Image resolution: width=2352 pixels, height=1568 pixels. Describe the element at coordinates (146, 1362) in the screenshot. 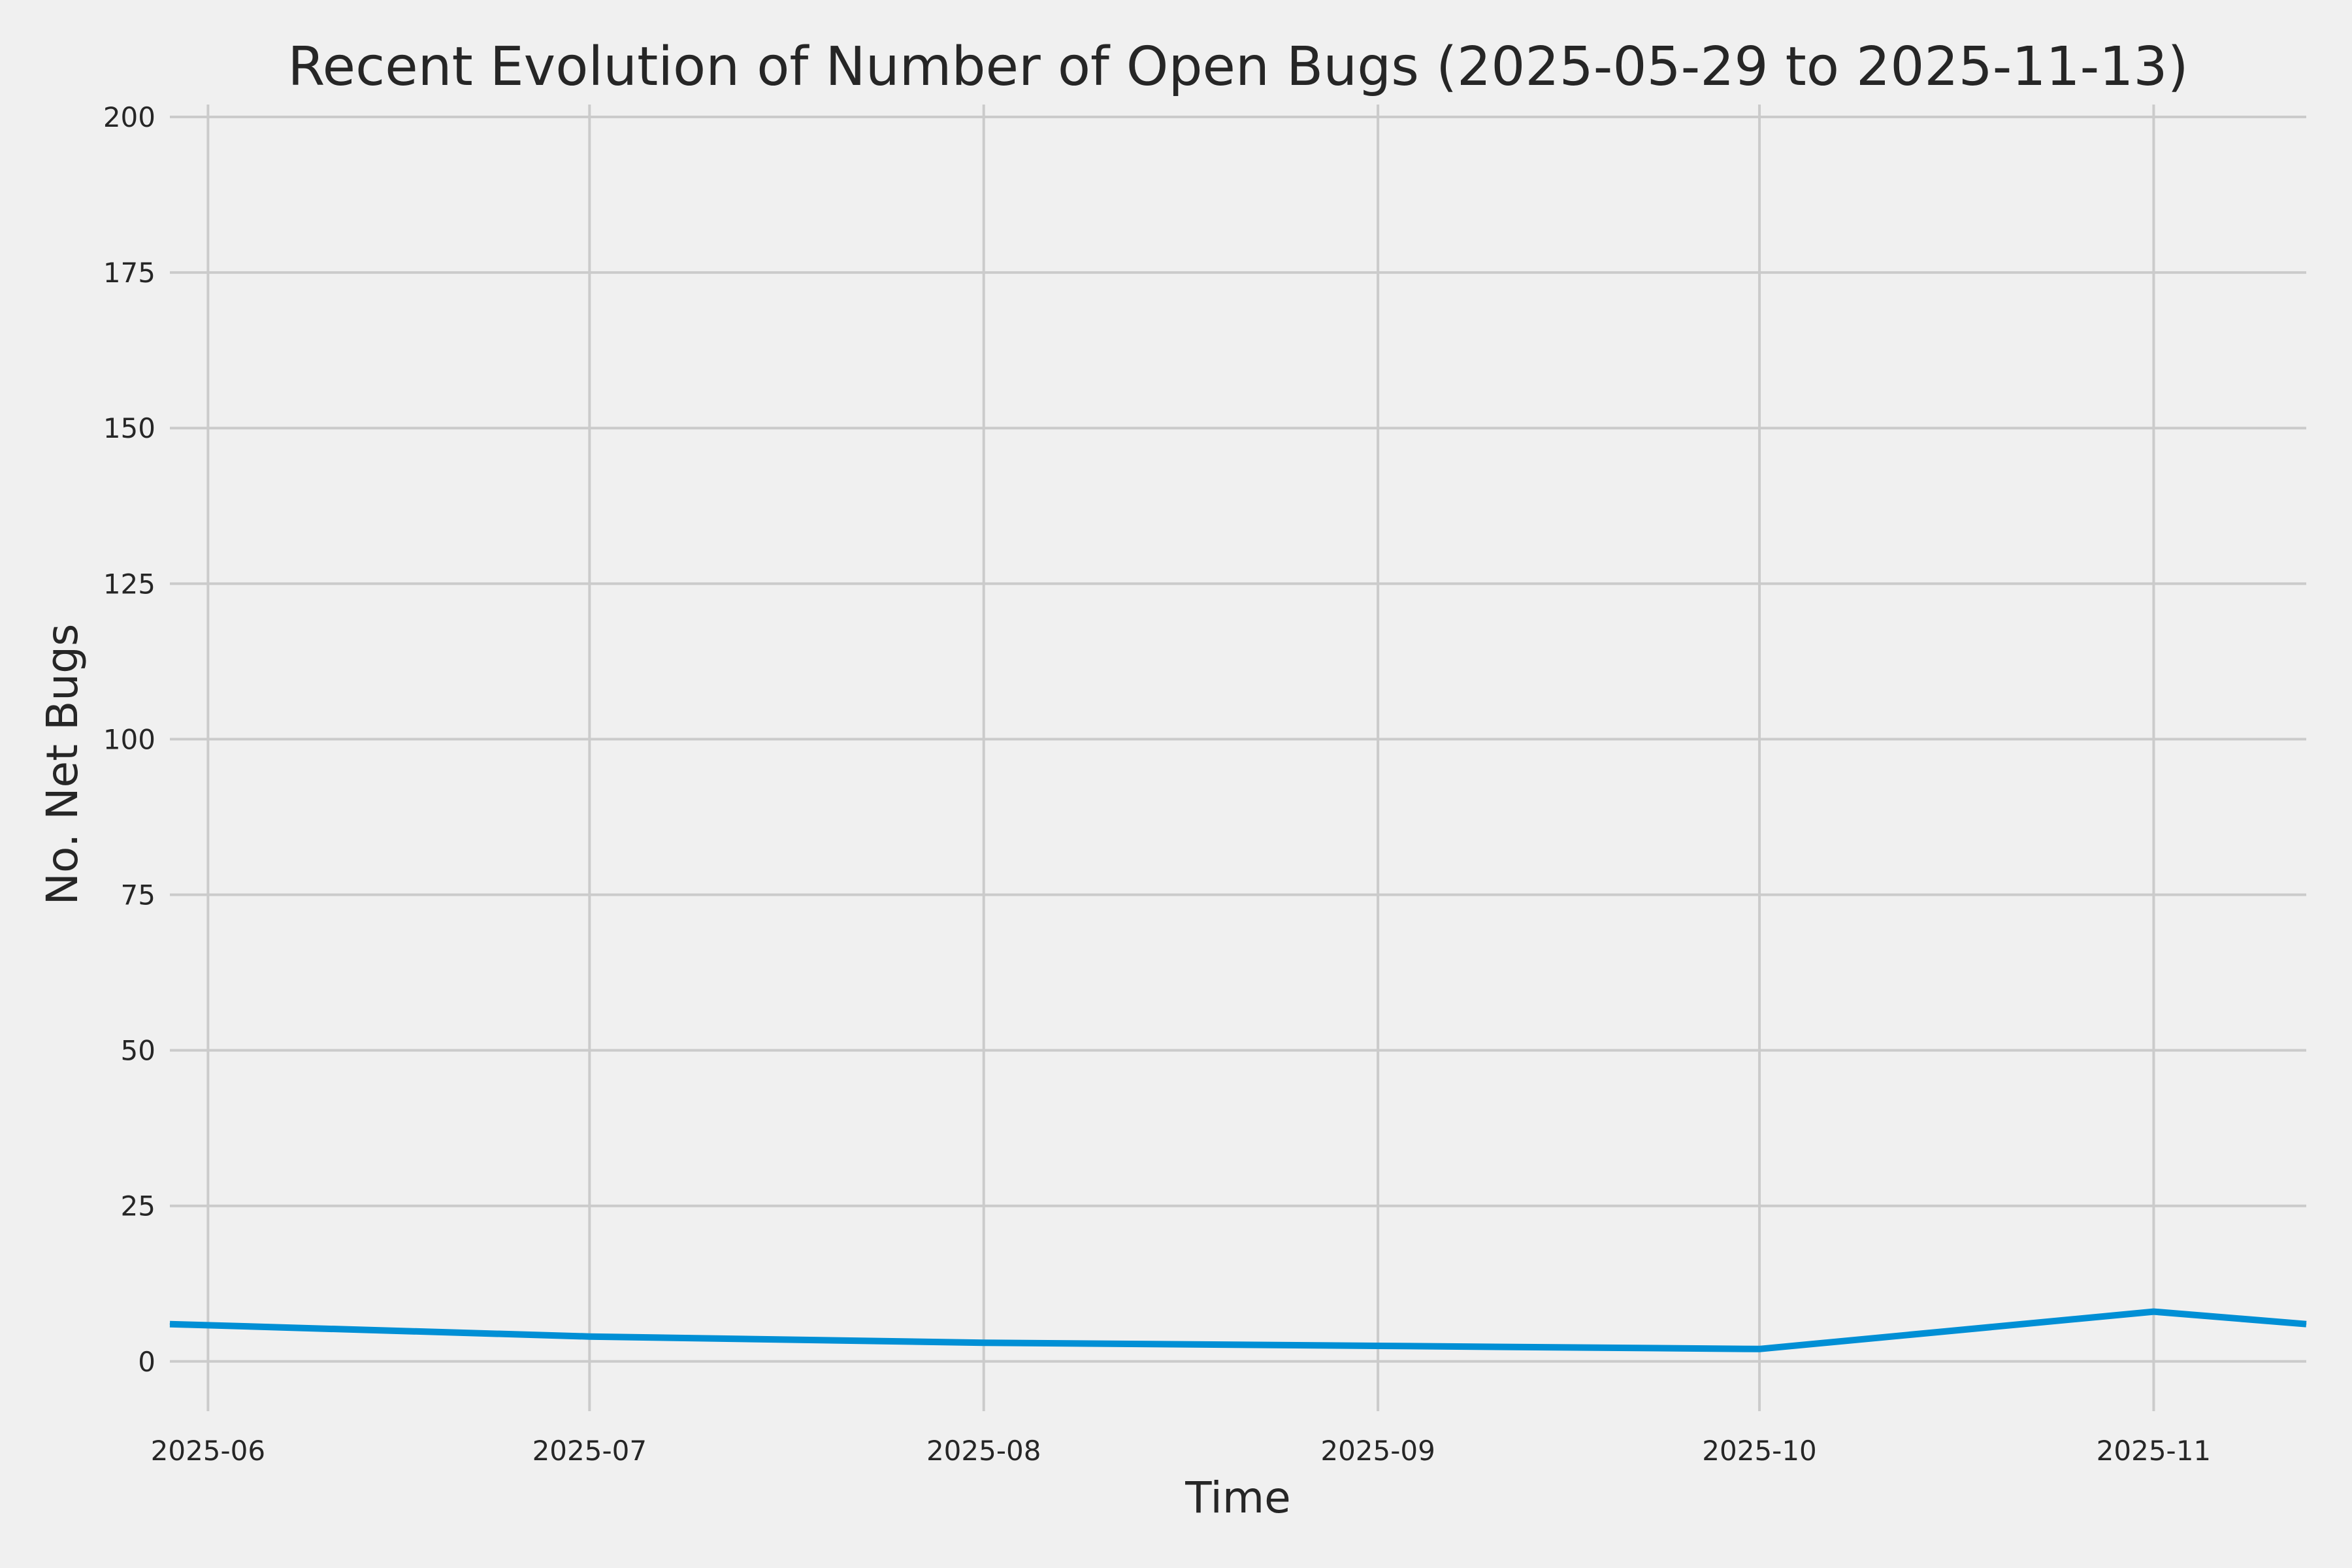

I see `y-tick-label: 0` at that location.